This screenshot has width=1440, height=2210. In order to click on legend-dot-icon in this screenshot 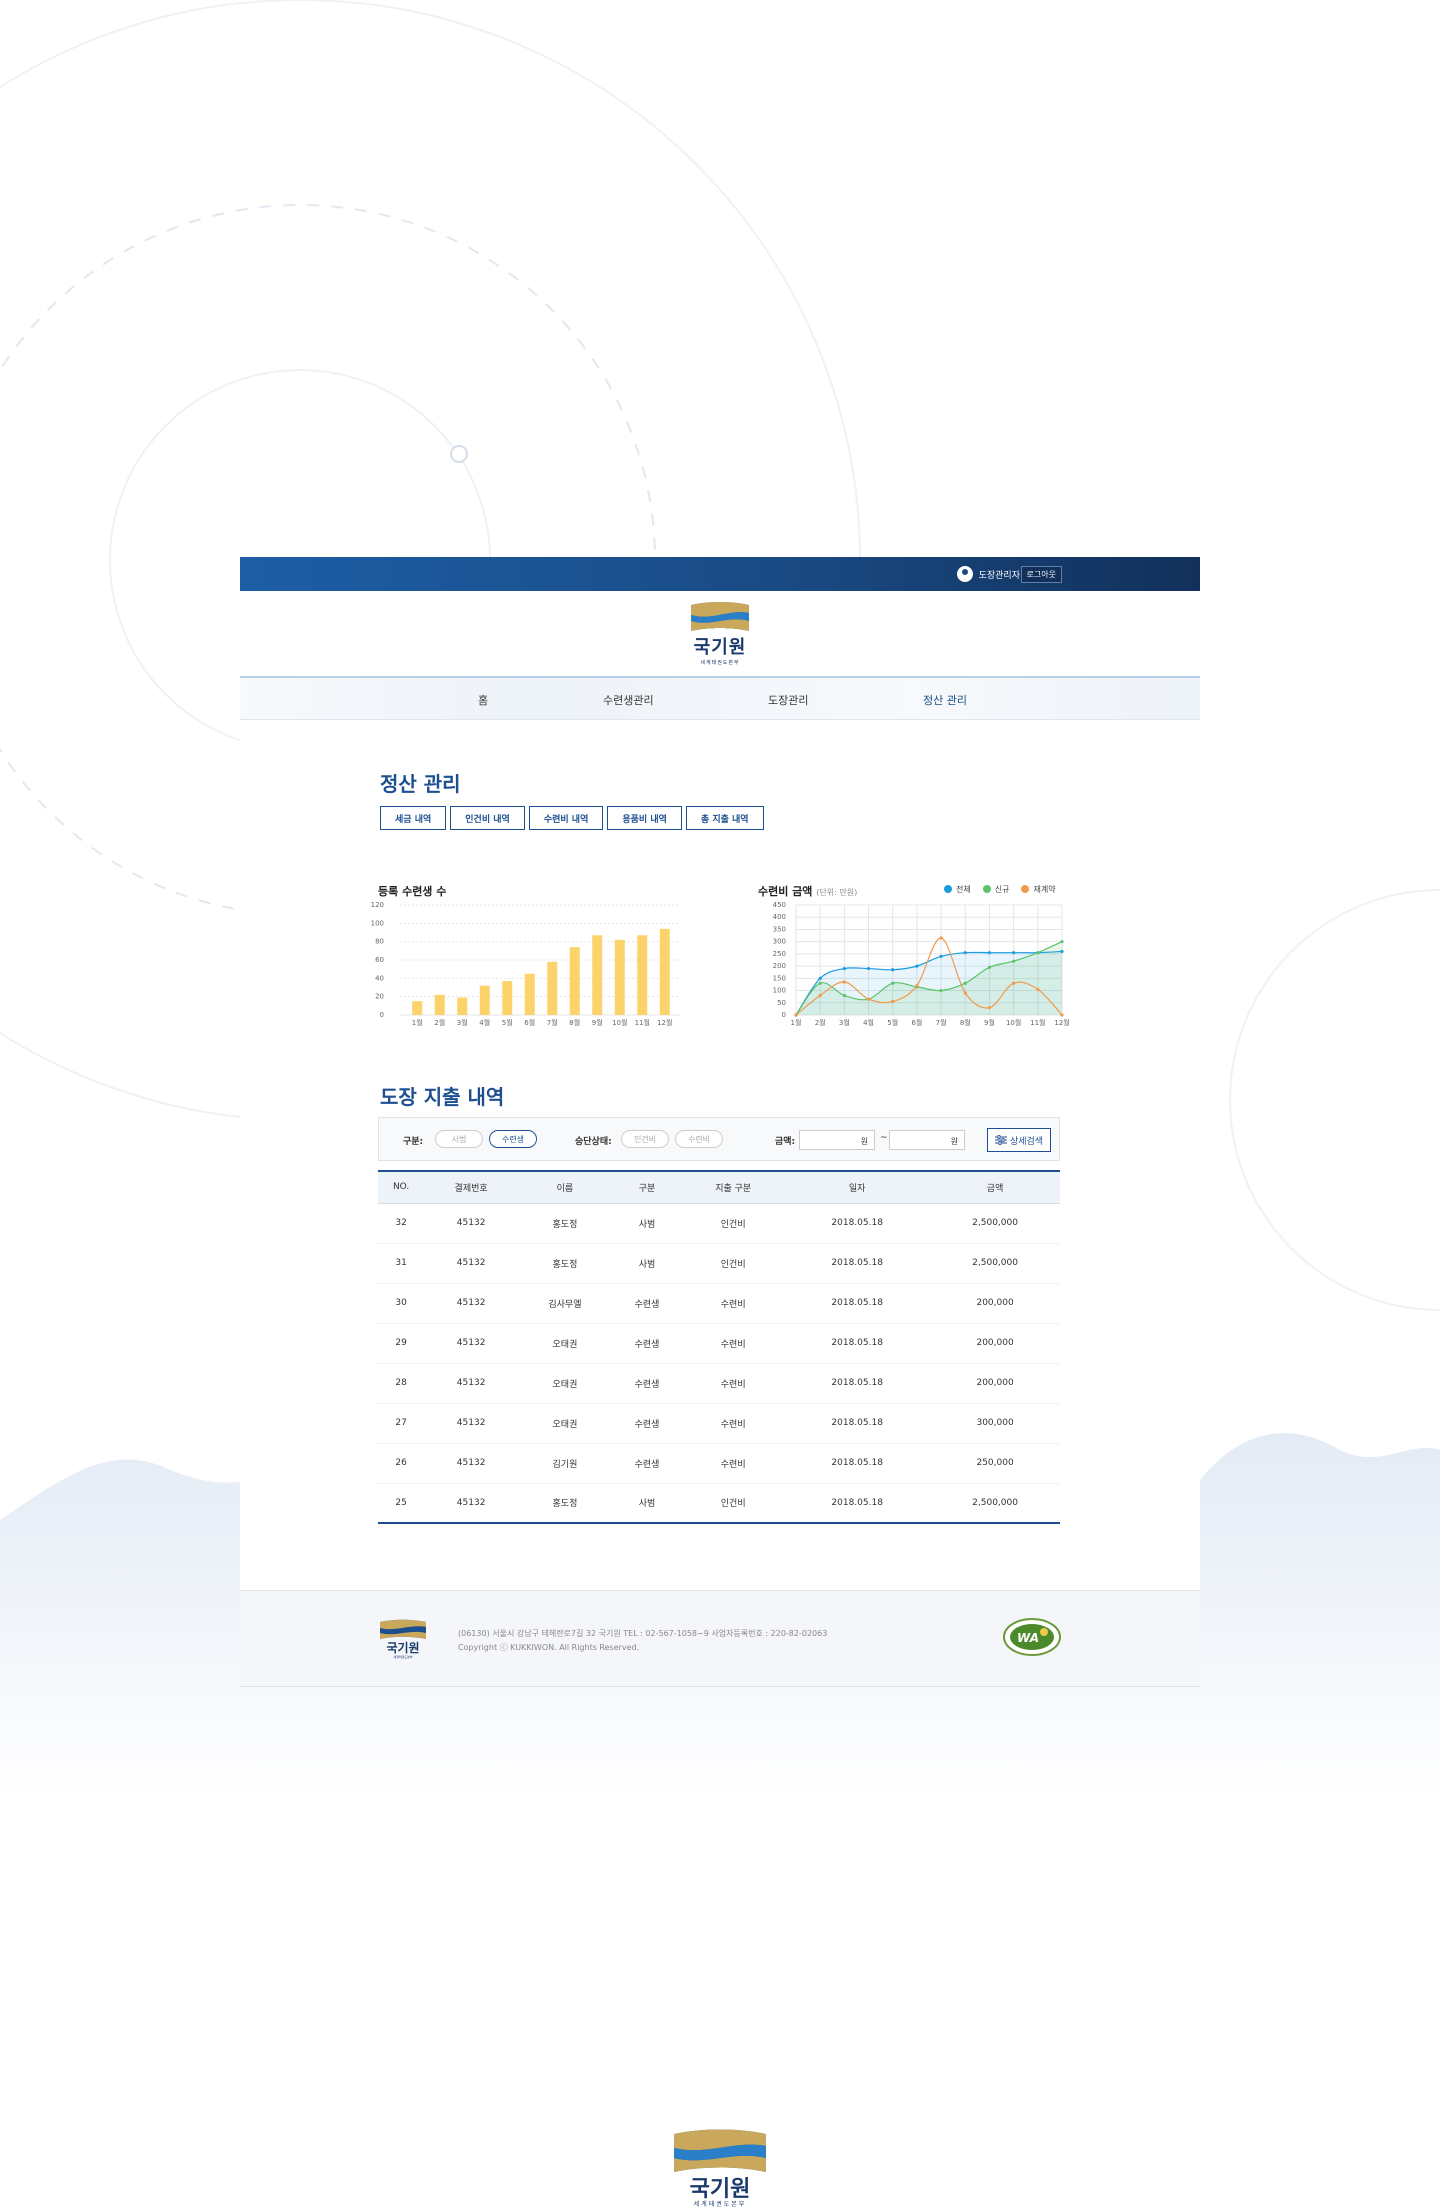, I will do `click(948, 889)`.